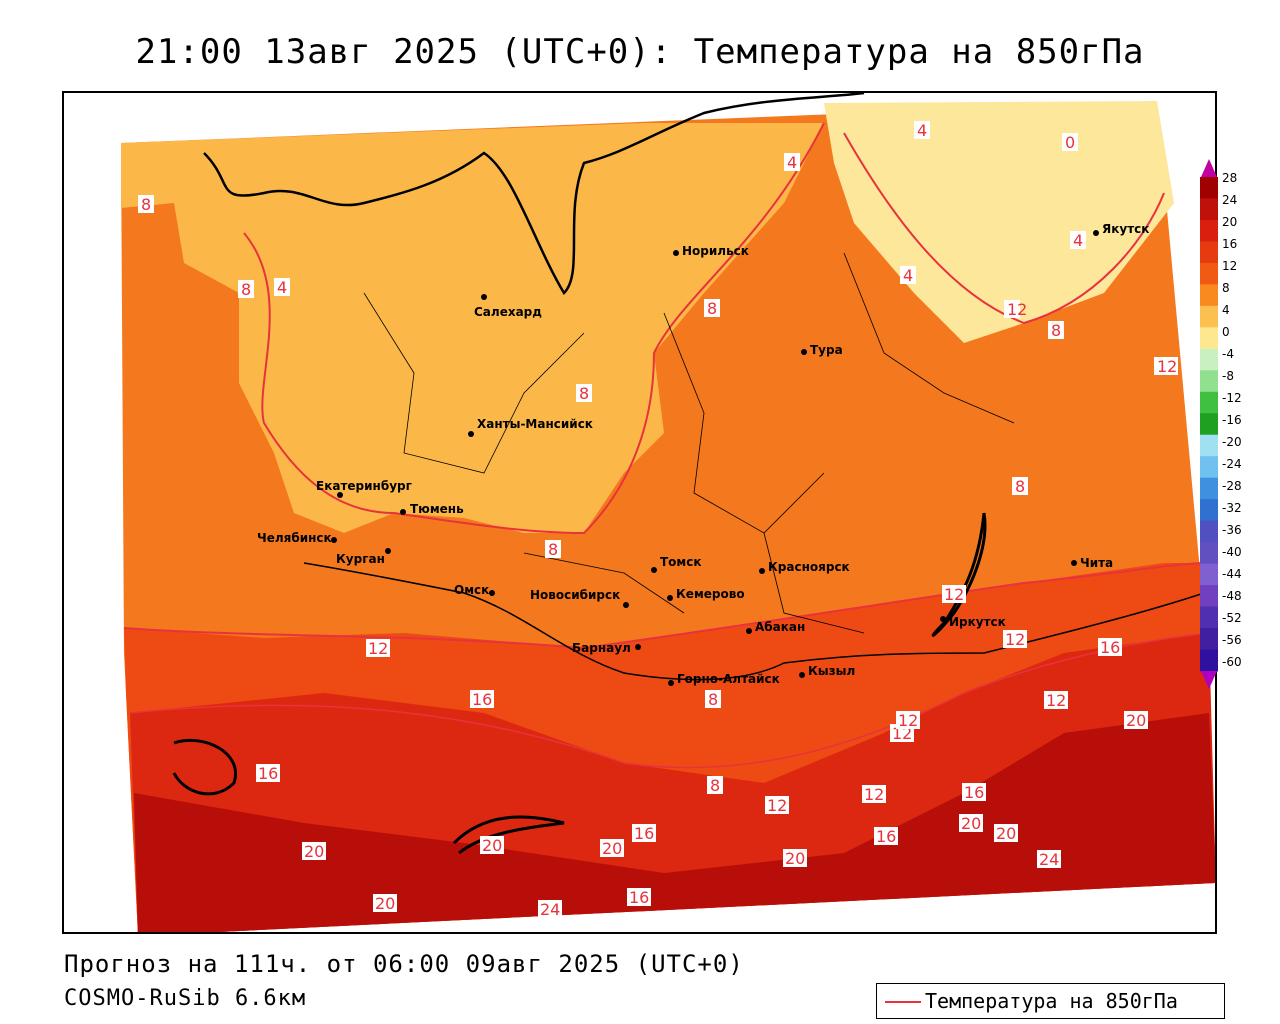 This screenshot has height=1024, width=1280. What do you see at coordinates (1230, 266) in the screenshot?
I see `colorbar-label: 12` at bounding box center [1230, 266].